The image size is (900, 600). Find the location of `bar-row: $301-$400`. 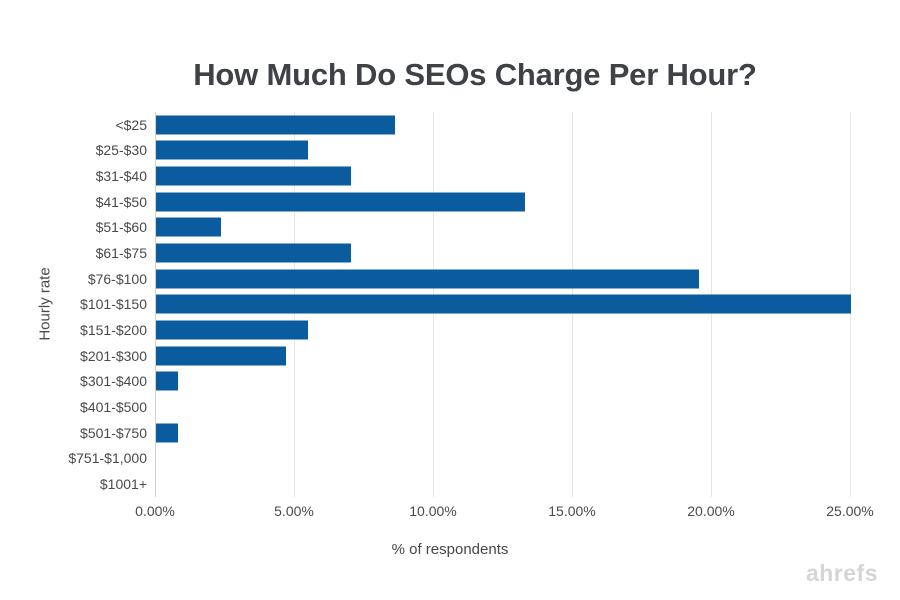

bar-row: $301-$400 is located at coordinates (465, 382).